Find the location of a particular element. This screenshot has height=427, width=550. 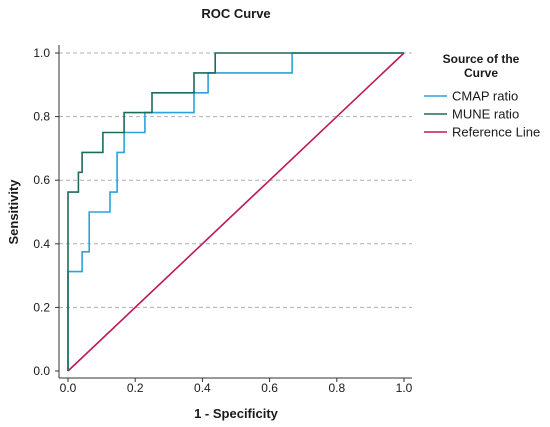

y-tick-label-2: 0.4 is located at coordinates (41, 244).